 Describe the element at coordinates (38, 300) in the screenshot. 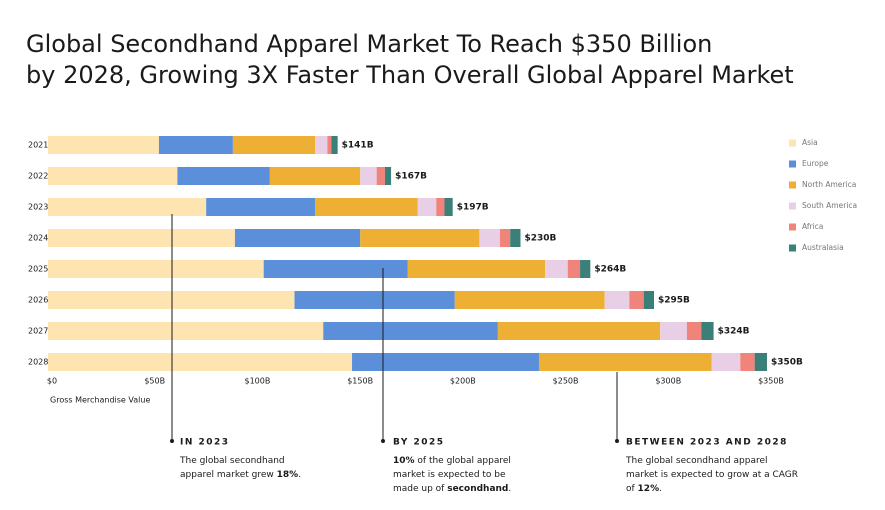

I see `y-tick-label: 2026` at that location.